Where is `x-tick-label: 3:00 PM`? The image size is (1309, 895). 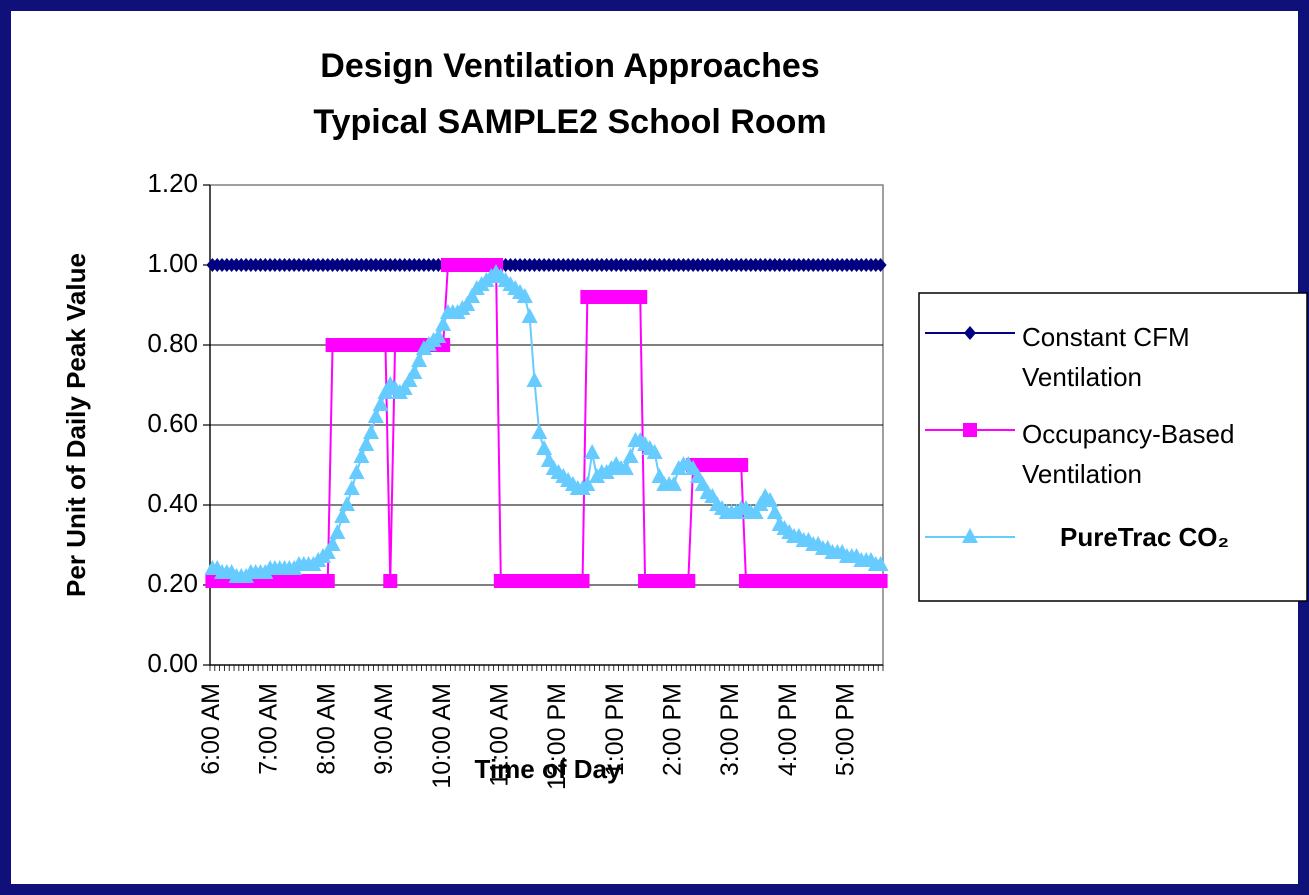
x-tick-label: 3:00 PM is located at coordinates (730, 729).